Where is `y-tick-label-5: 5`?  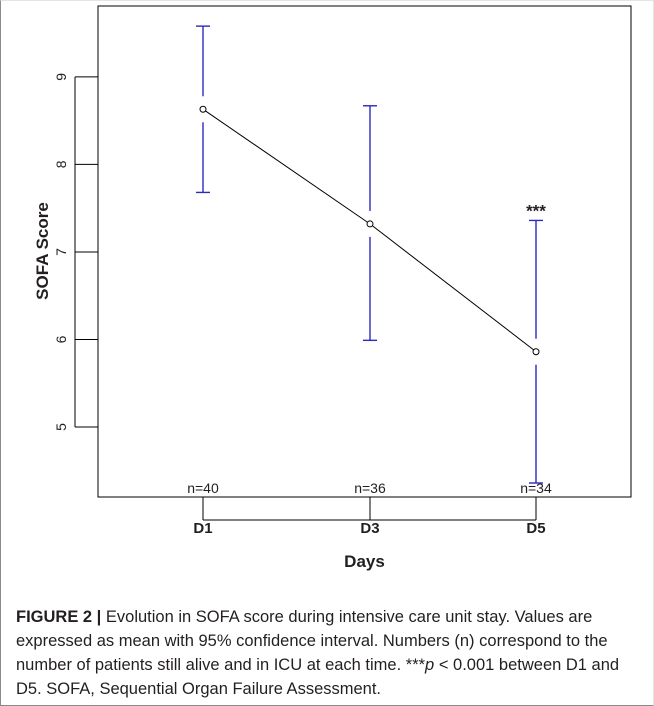 y-tick-label-5: 5 is located at coordinates (61, 427).